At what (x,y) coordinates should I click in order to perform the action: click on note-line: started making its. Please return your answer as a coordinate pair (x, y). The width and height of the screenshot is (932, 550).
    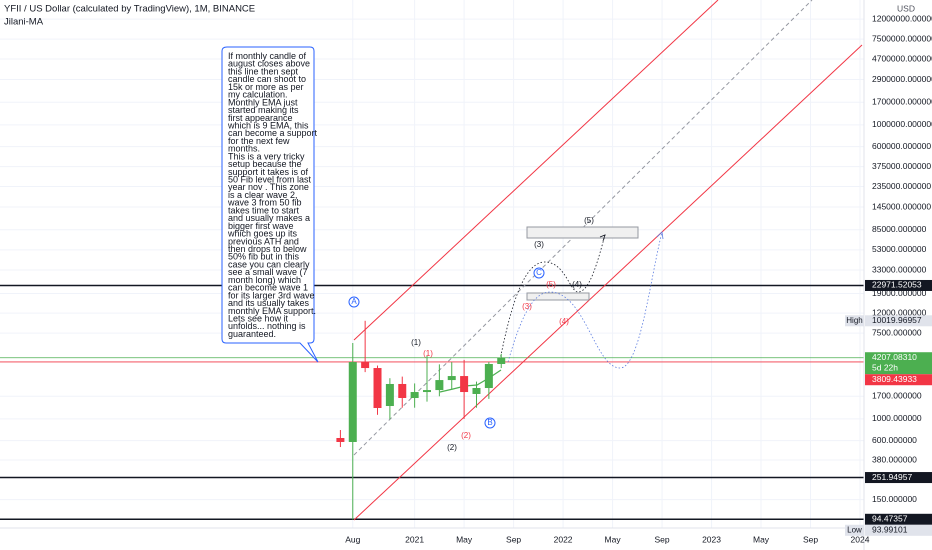
    Looking at the image, I should click on (263, 110).